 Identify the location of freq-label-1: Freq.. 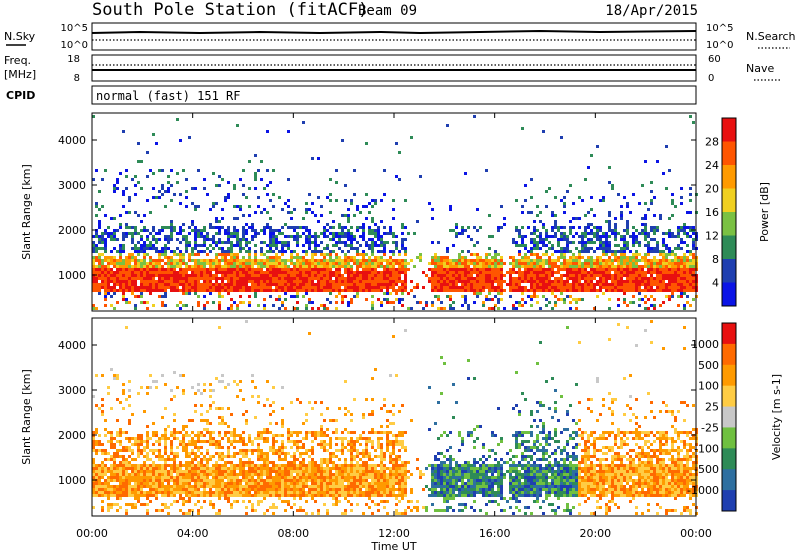
(17, 60).